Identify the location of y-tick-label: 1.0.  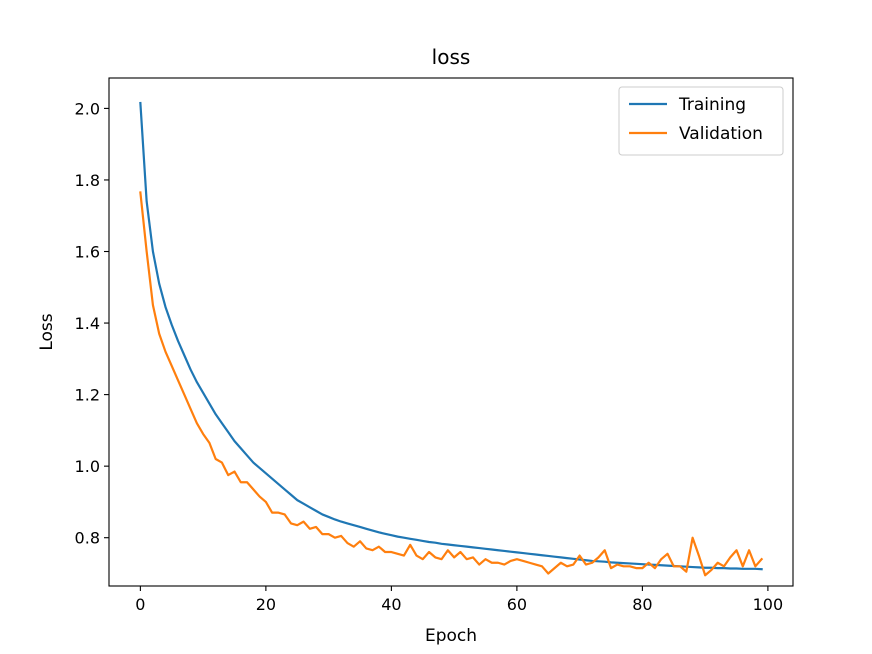
(87, 466).